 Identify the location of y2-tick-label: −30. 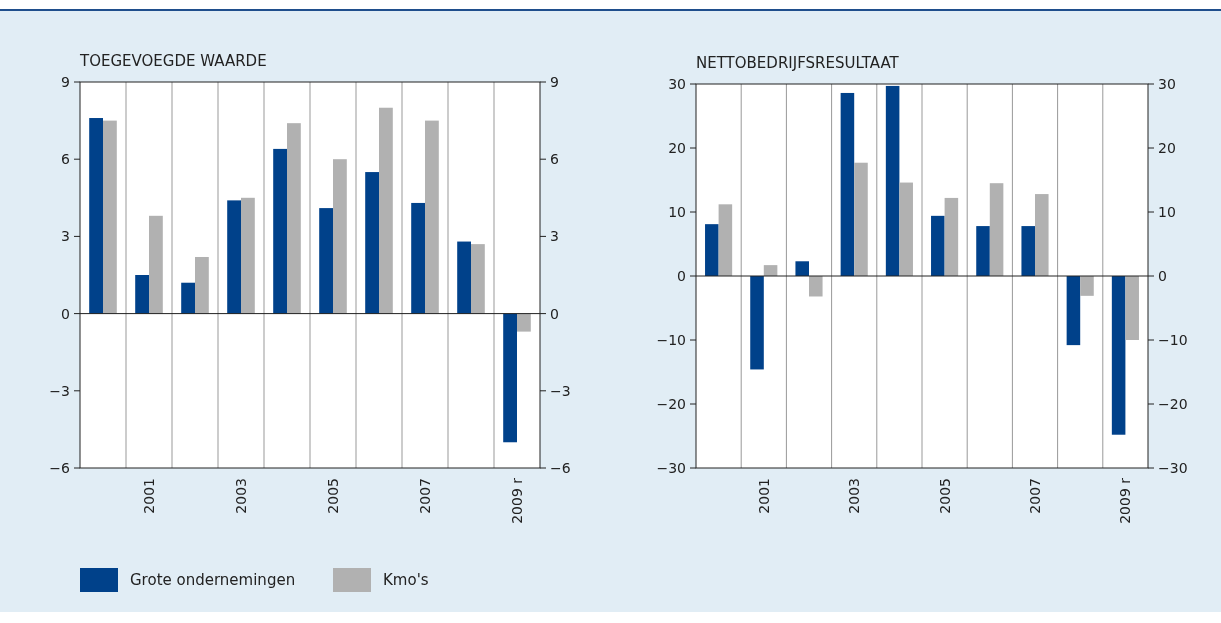
(1173, 467).